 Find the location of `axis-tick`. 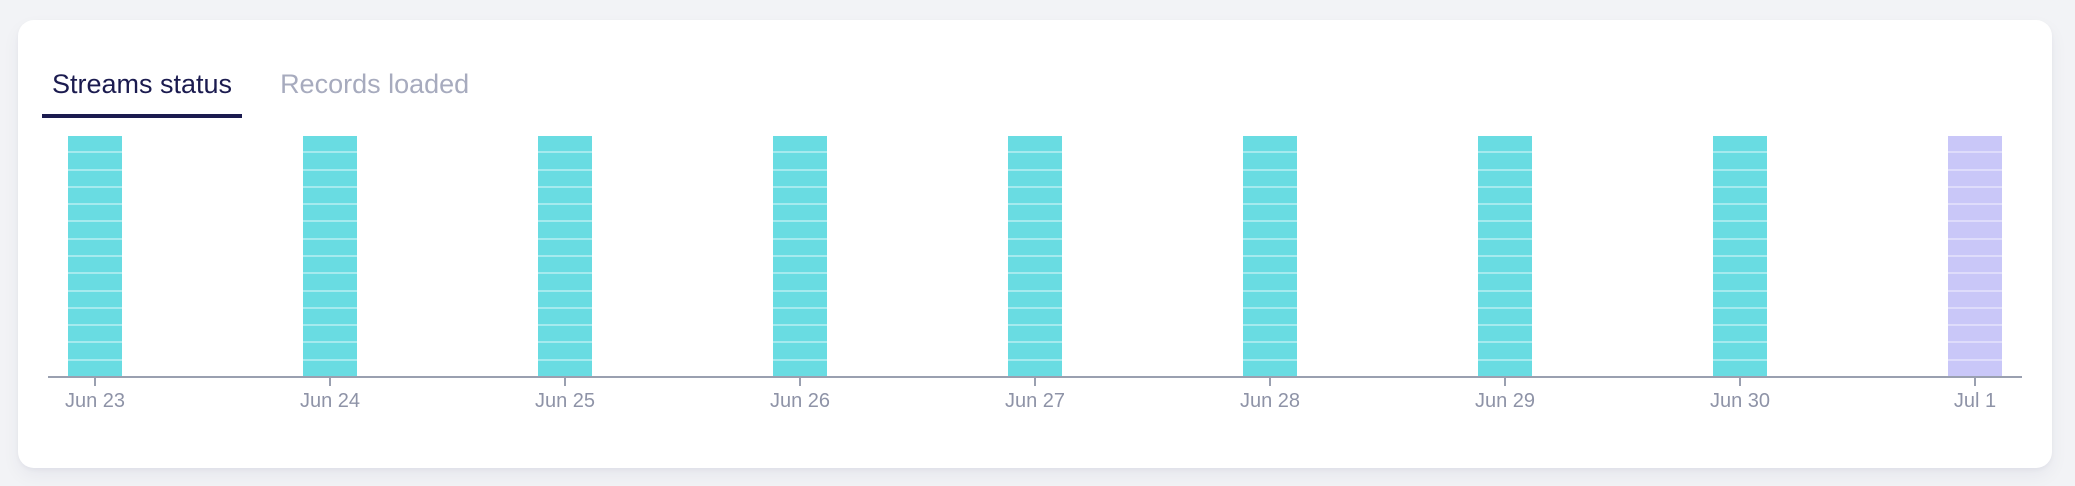

axis-tick is located at coordinates (1270, 382).